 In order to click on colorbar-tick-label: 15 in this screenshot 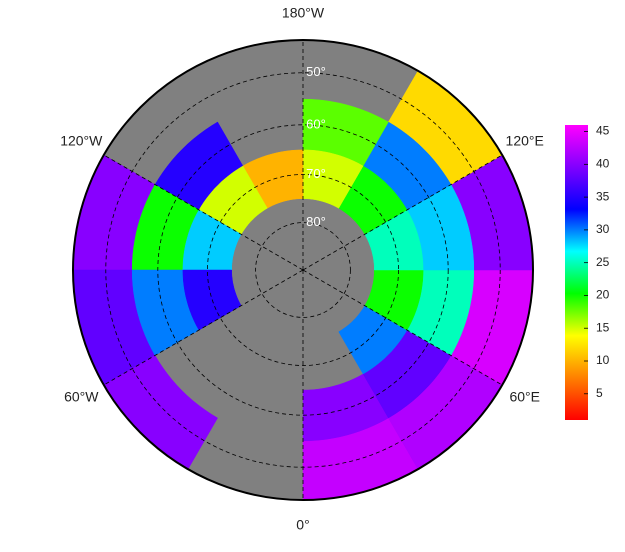, I will do `click(603, 327)`.